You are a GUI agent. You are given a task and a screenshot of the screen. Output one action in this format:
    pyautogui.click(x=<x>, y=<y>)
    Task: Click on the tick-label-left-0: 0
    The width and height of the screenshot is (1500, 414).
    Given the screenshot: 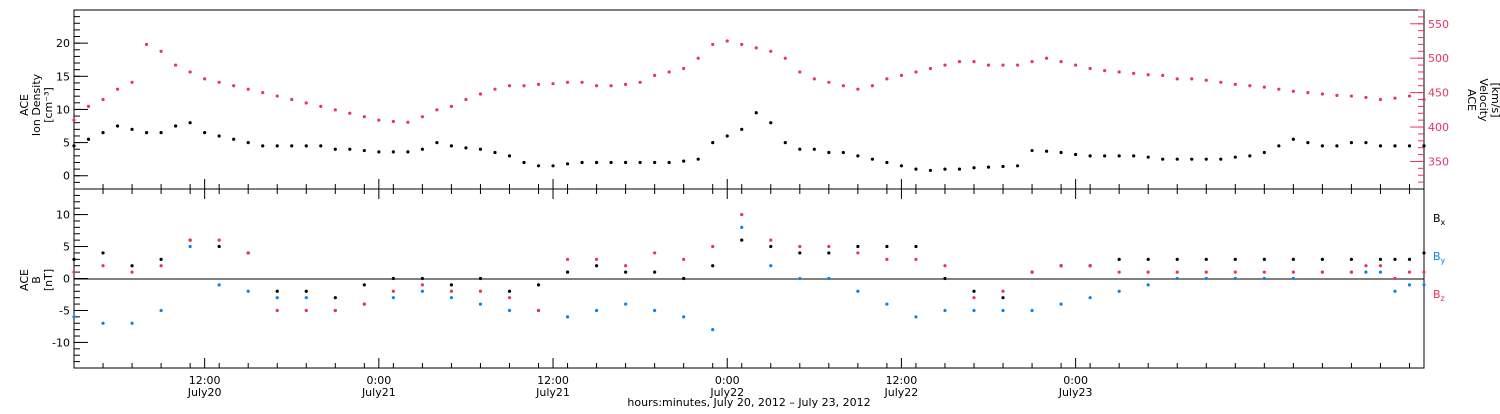 What is the action you would take?
    pyautogui.click(x=66, y=176)
    